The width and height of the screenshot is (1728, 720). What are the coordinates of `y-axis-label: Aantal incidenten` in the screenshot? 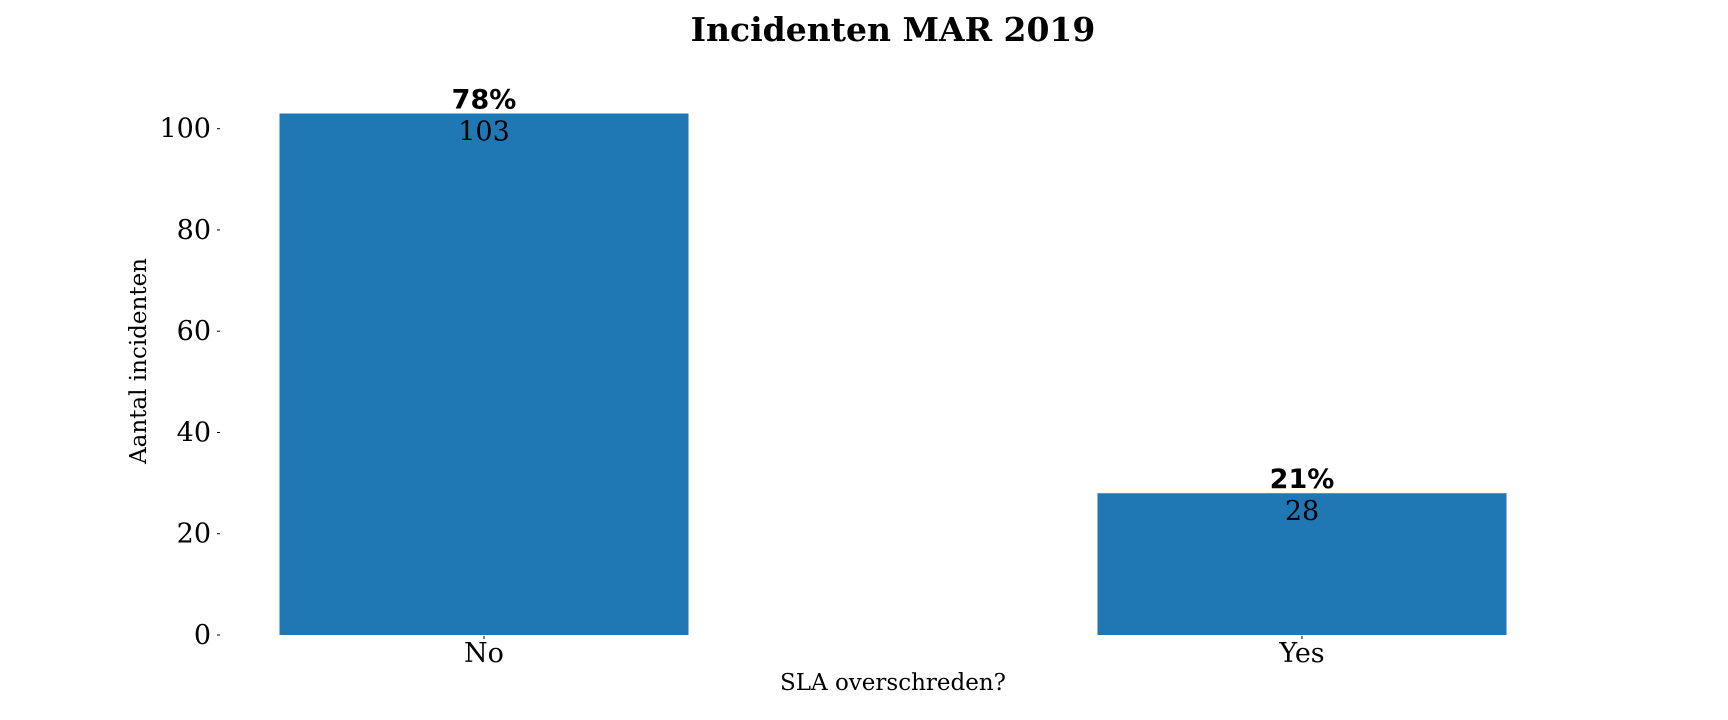 It's located at (139, 361).